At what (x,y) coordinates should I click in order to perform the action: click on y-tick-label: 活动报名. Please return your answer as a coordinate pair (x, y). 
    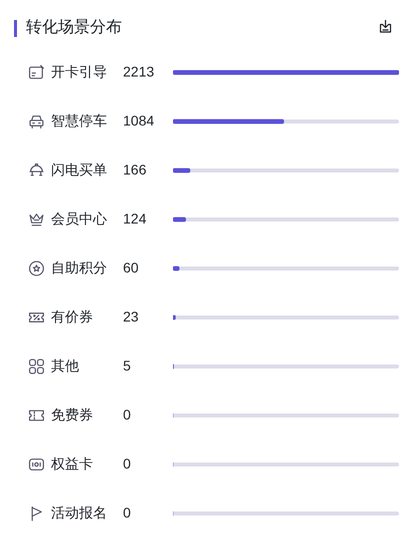
    Looking at the image, I should click on (79, 512).